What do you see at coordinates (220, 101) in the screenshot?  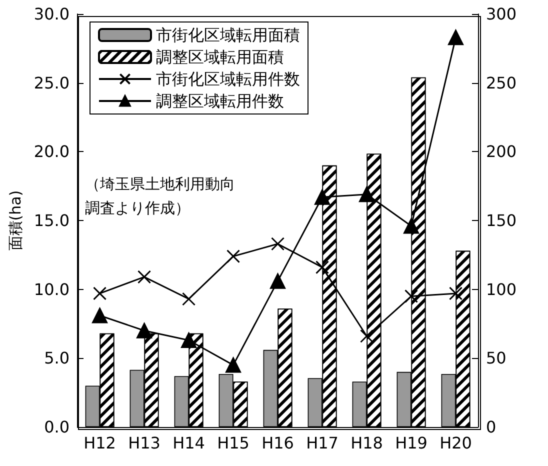 I see `legend-label: 調整区域転用件数` at bounding box center [220, 101].